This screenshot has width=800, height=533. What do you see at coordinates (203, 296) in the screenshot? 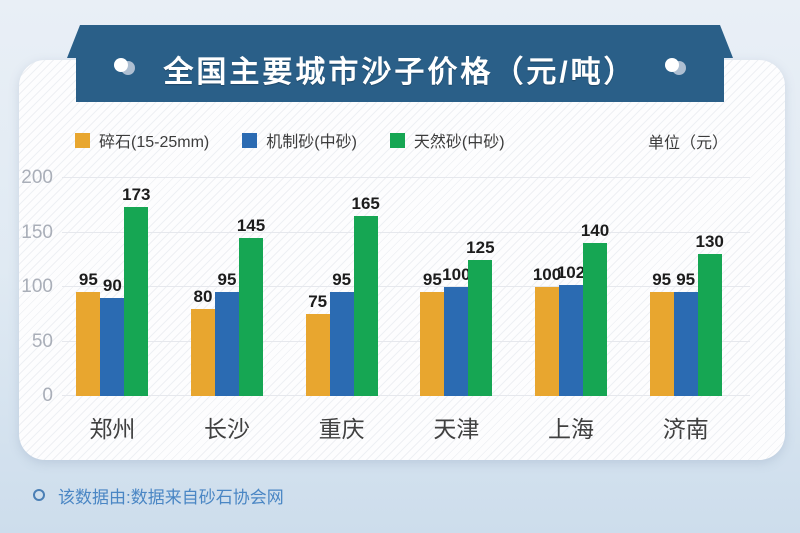
I see `bar-value-label: 80` at bounding box center [203, 296].